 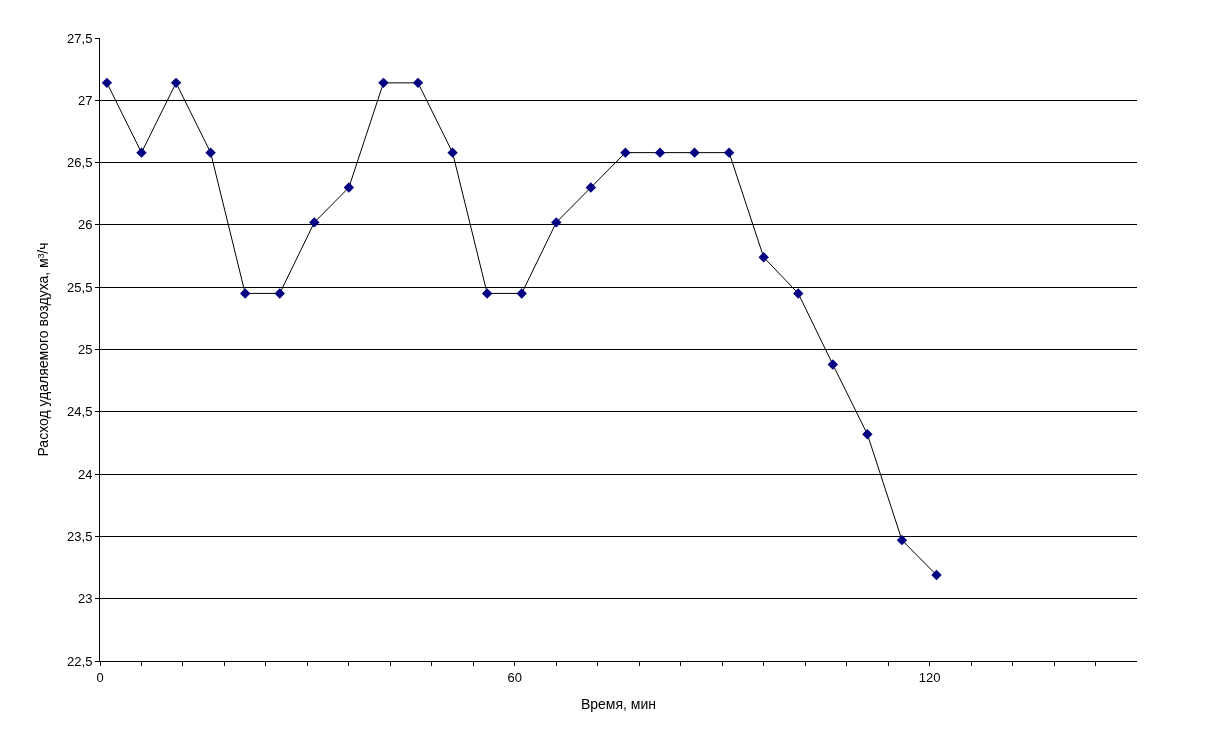 What do you see at coordinates (80, 661) in the screenshot?
I see `y-tick-label: 22,5` at bounding box center [80, 661].